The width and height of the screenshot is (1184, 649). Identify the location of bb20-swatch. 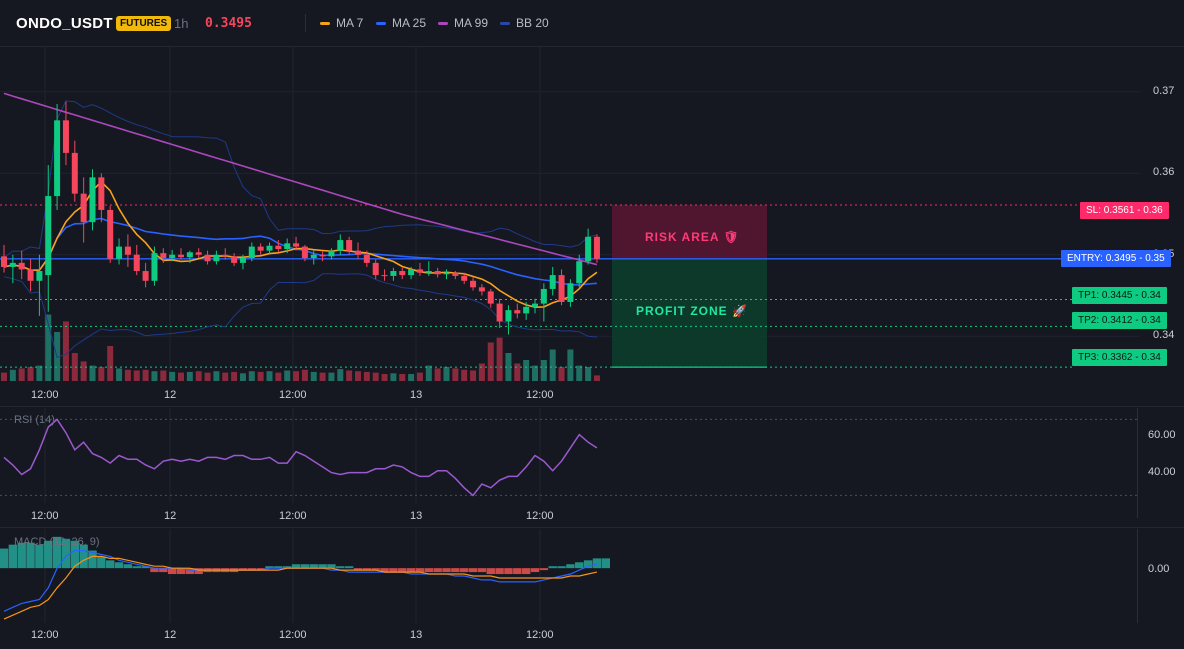
(505, 23).